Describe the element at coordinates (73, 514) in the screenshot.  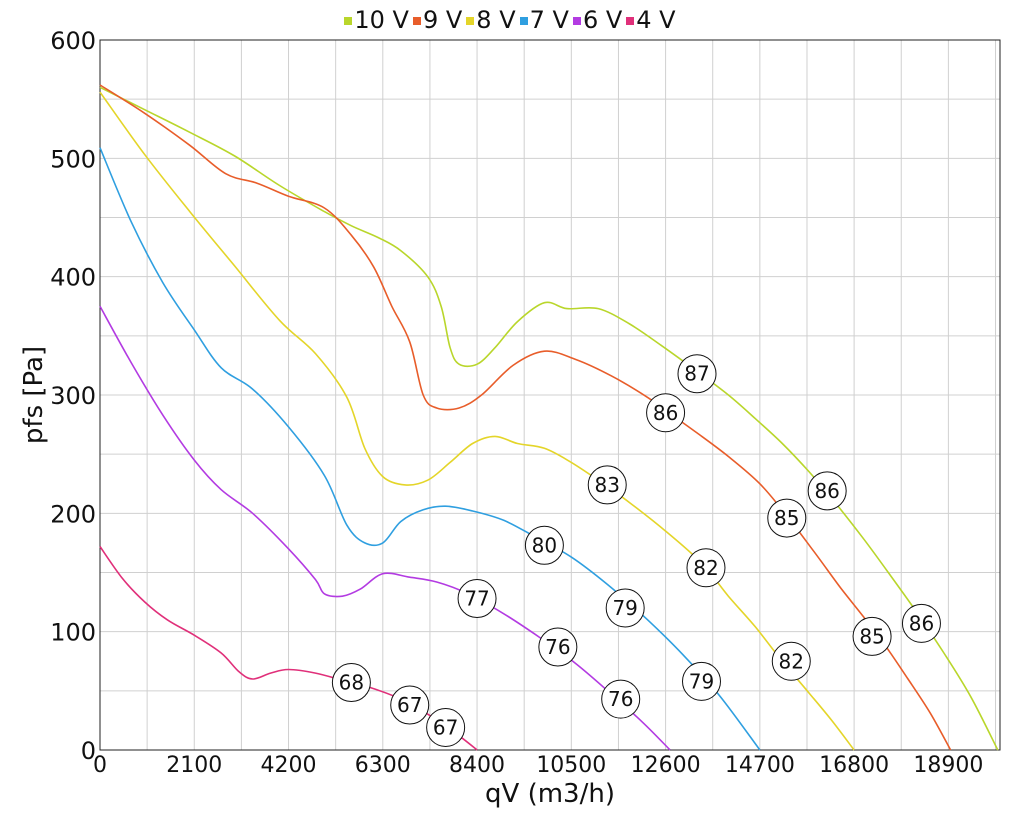
I see `y-tick-label: 200` at that location.